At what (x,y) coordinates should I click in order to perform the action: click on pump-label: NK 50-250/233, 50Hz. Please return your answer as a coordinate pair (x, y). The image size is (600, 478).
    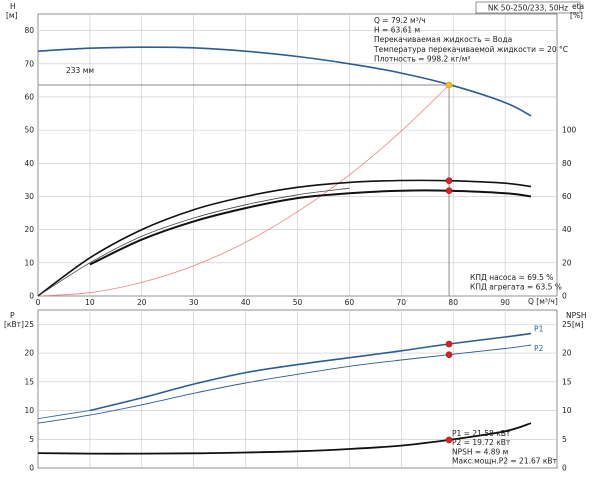
    Looking at the image, I should click on (528, 8).